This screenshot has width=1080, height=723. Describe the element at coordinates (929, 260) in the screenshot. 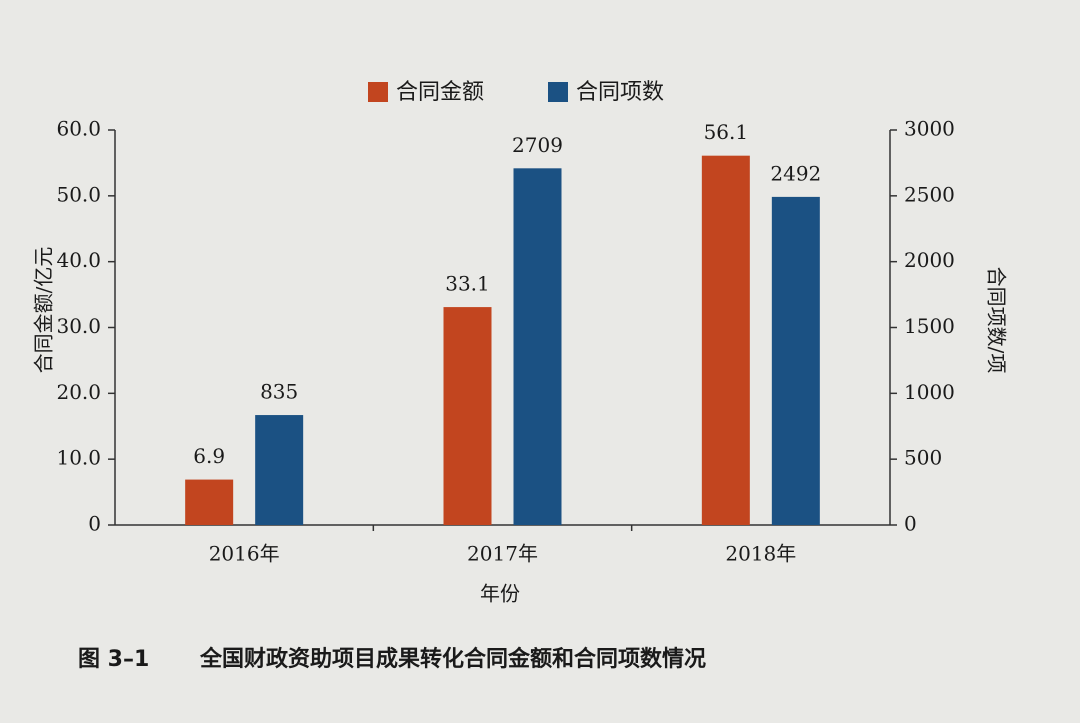

I see `y2-tick-label: 2000` at that location.